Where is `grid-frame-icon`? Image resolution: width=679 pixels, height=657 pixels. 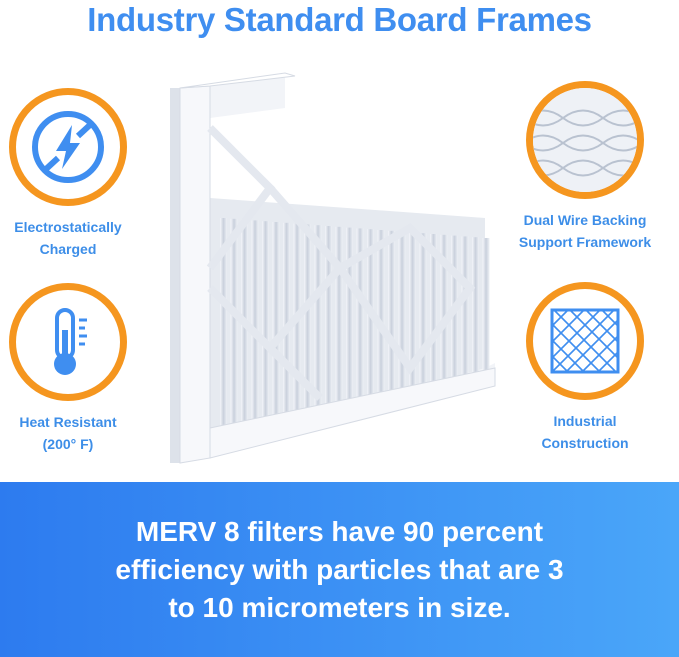 grid-frame-icon is located at coordinates (585, 341).